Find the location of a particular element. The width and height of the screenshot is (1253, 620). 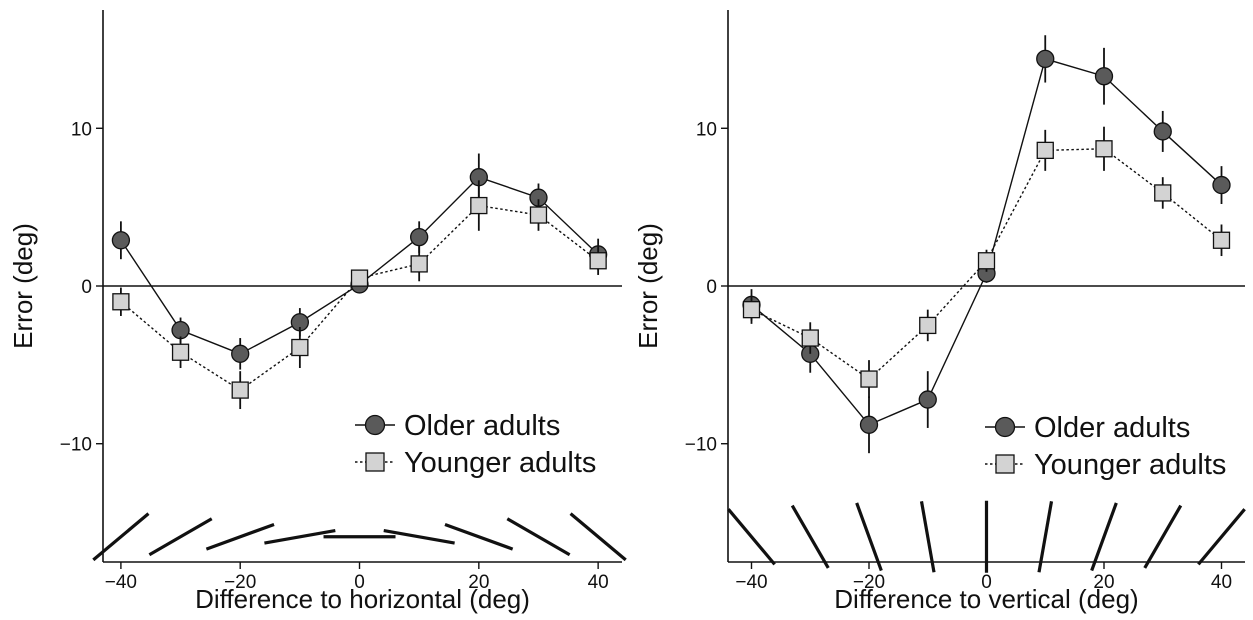

series-younger-adults is located at coordinates (359, 295).